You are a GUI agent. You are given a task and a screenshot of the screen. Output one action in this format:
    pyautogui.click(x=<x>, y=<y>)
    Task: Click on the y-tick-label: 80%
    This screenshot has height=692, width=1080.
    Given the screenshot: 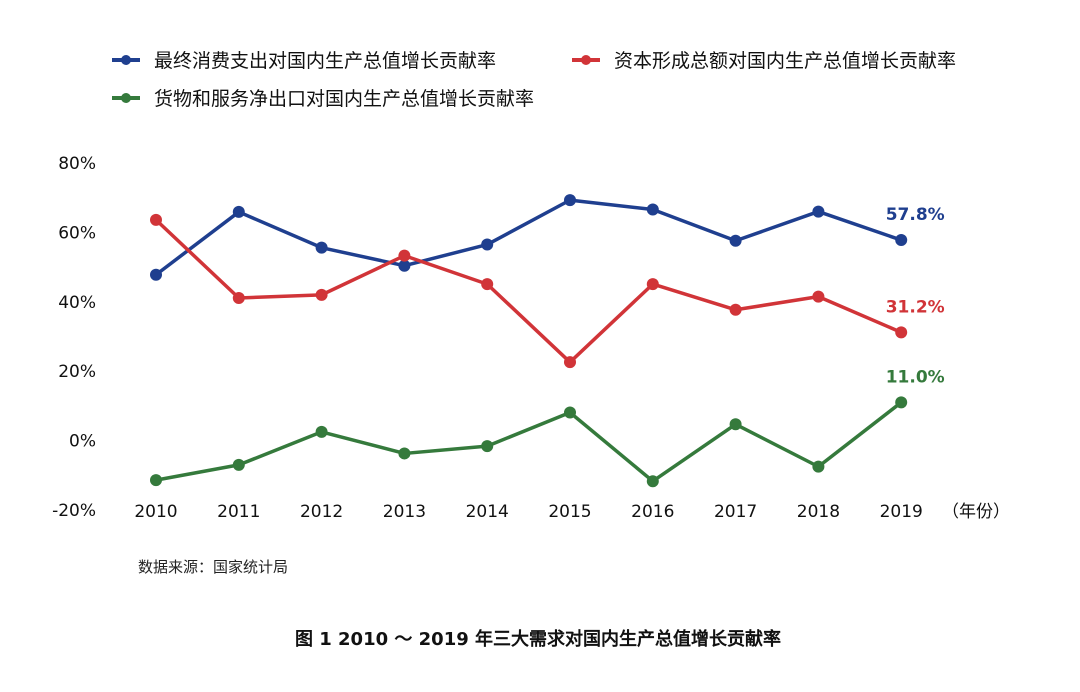 What is the action you would take?
    pyautogui.click(x=77, y=164)
    